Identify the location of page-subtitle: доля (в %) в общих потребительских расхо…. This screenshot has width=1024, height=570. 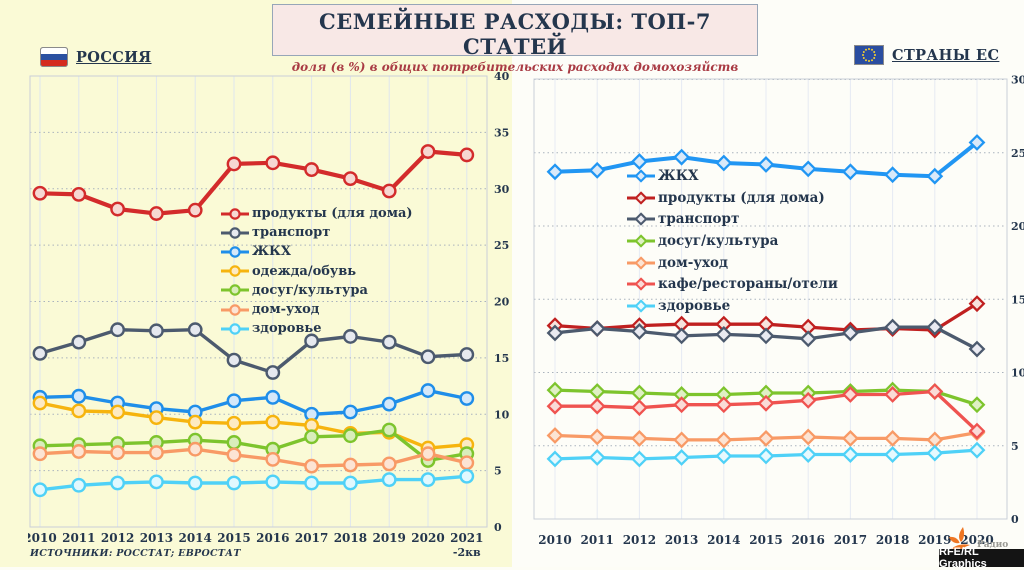
(515, 67).